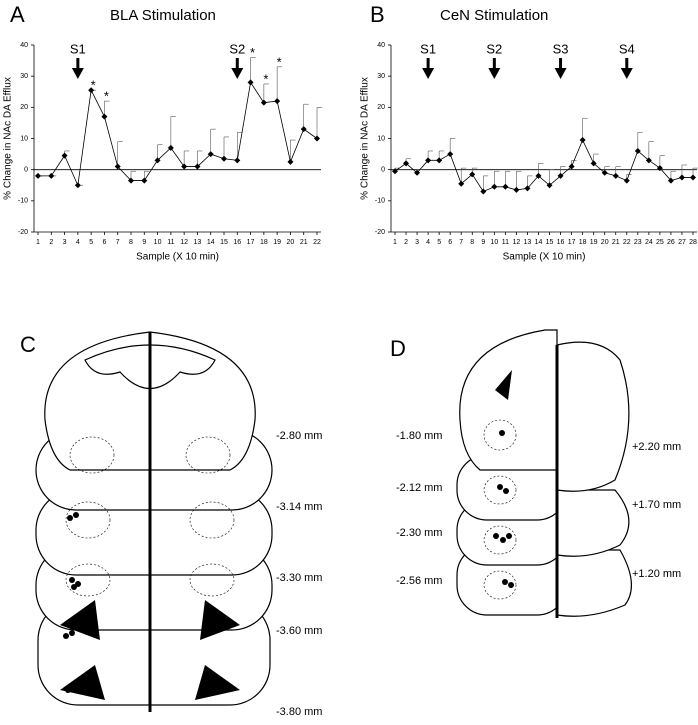 Image resolution: width=698 pixels, height=725 pixels. Describe the element at coordinates (660, 242) in the screenshot. I see `x-tick-label: 25` at that location.